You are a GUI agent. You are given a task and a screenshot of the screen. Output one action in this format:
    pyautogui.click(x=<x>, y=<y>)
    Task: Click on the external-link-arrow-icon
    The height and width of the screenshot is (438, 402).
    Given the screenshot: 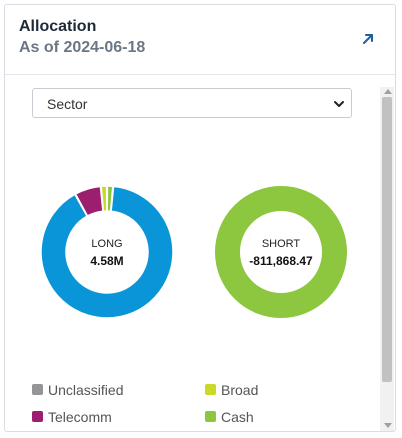 What is the action you would take?
    pyautogui.click(x=368, y=39)
    